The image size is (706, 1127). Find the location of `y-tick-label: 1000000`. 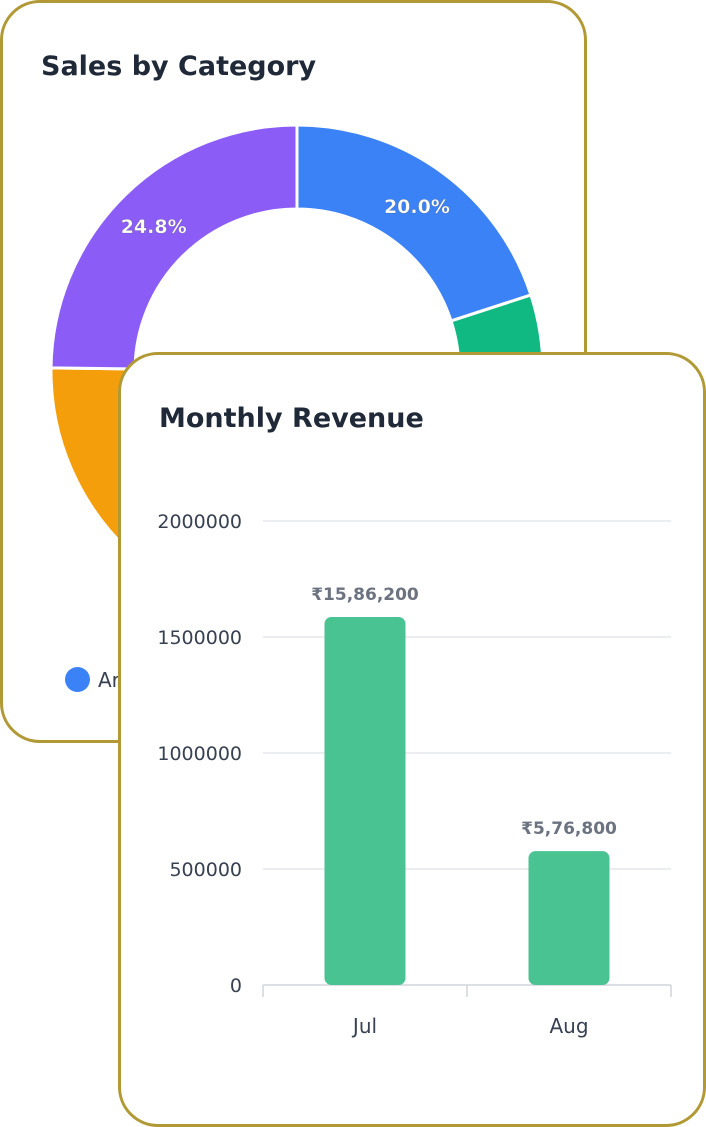

y-tick-label: 1000000 is located at coordinates (199, 754).